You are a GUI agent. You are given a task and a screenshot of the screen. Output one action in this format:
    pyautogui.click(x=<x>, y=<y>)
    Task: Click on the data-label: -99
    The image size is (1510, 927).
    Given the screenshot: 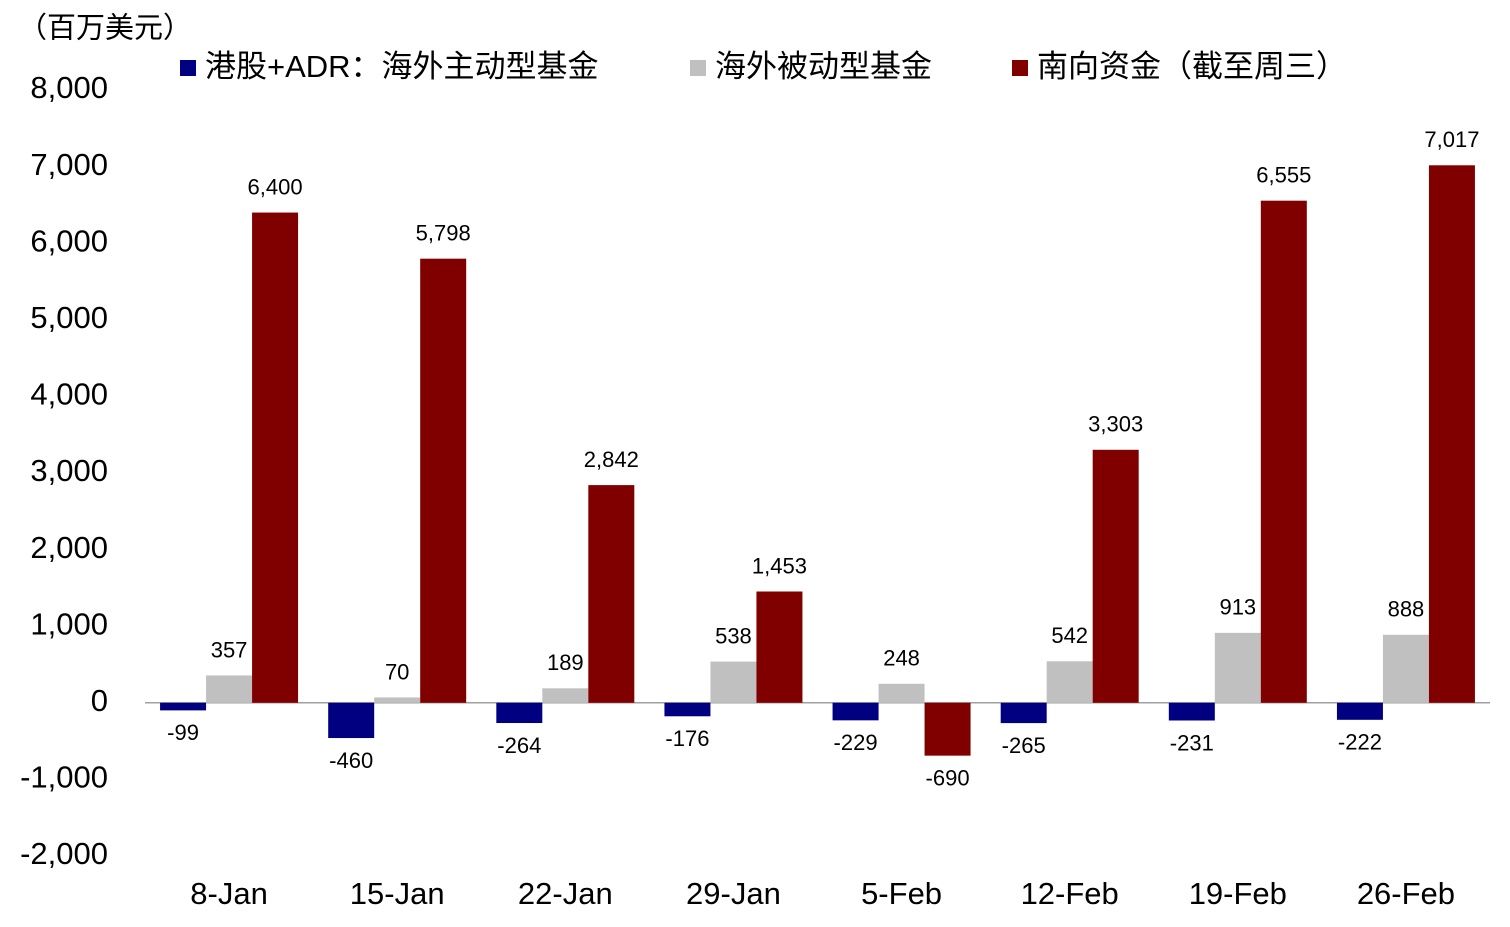 What is the action you would take?
    pyautogui.click(x=183, y=732)
    